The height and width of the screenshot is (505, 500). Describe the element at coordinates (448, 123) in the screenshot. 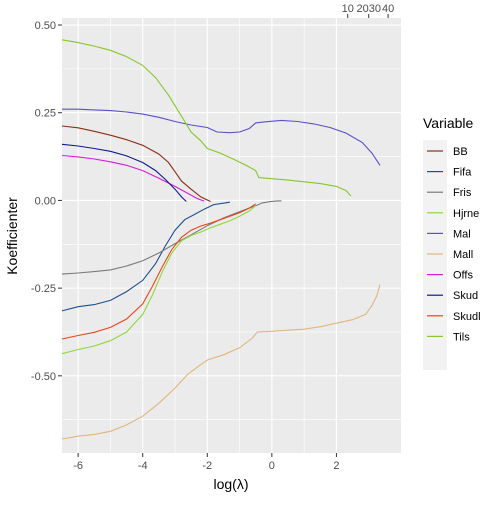

I see `legend-title: Variable` at that location.